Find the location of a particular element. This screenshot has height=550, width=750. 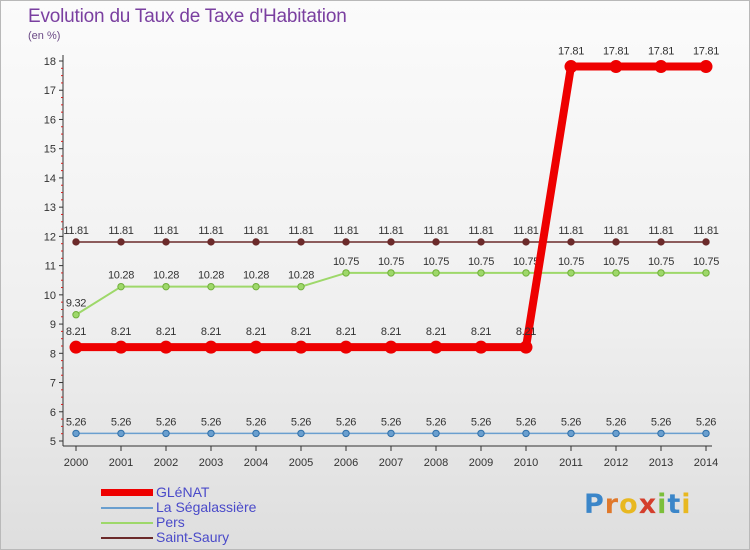

x-tick-label: 2007 is located at coordinates (391, 463).